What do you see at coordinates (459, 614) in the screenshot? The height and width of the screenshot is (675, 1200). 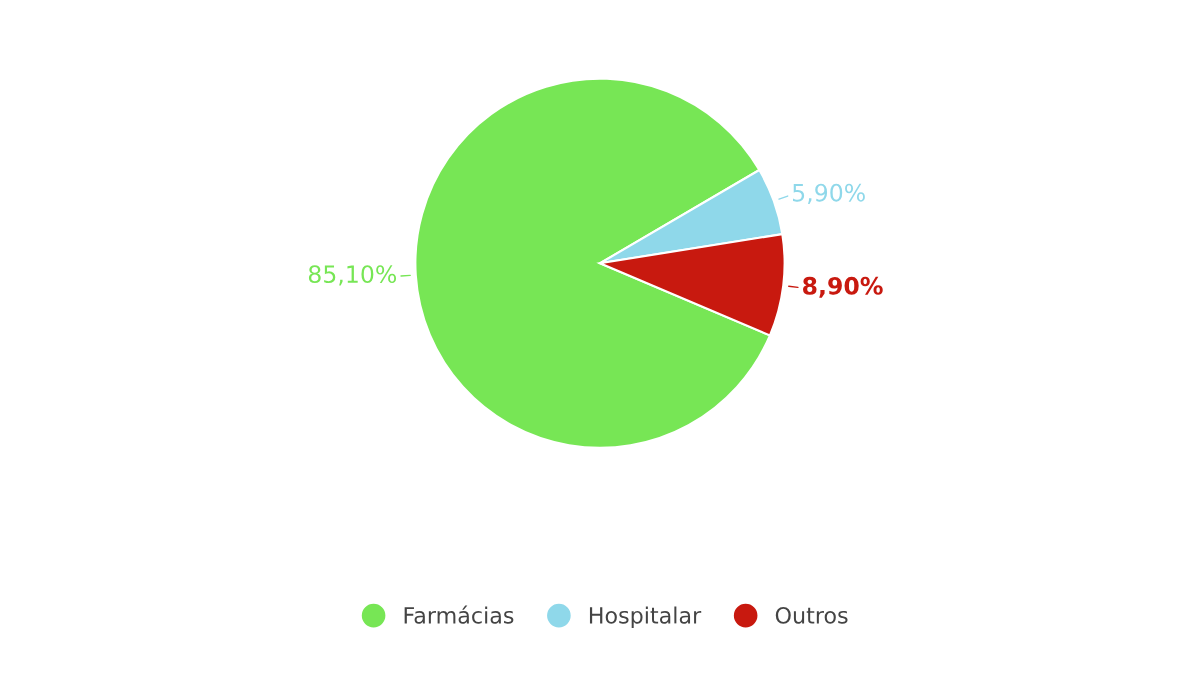 I see `legend-label: Farmácias` at bounding box center [459, 614].